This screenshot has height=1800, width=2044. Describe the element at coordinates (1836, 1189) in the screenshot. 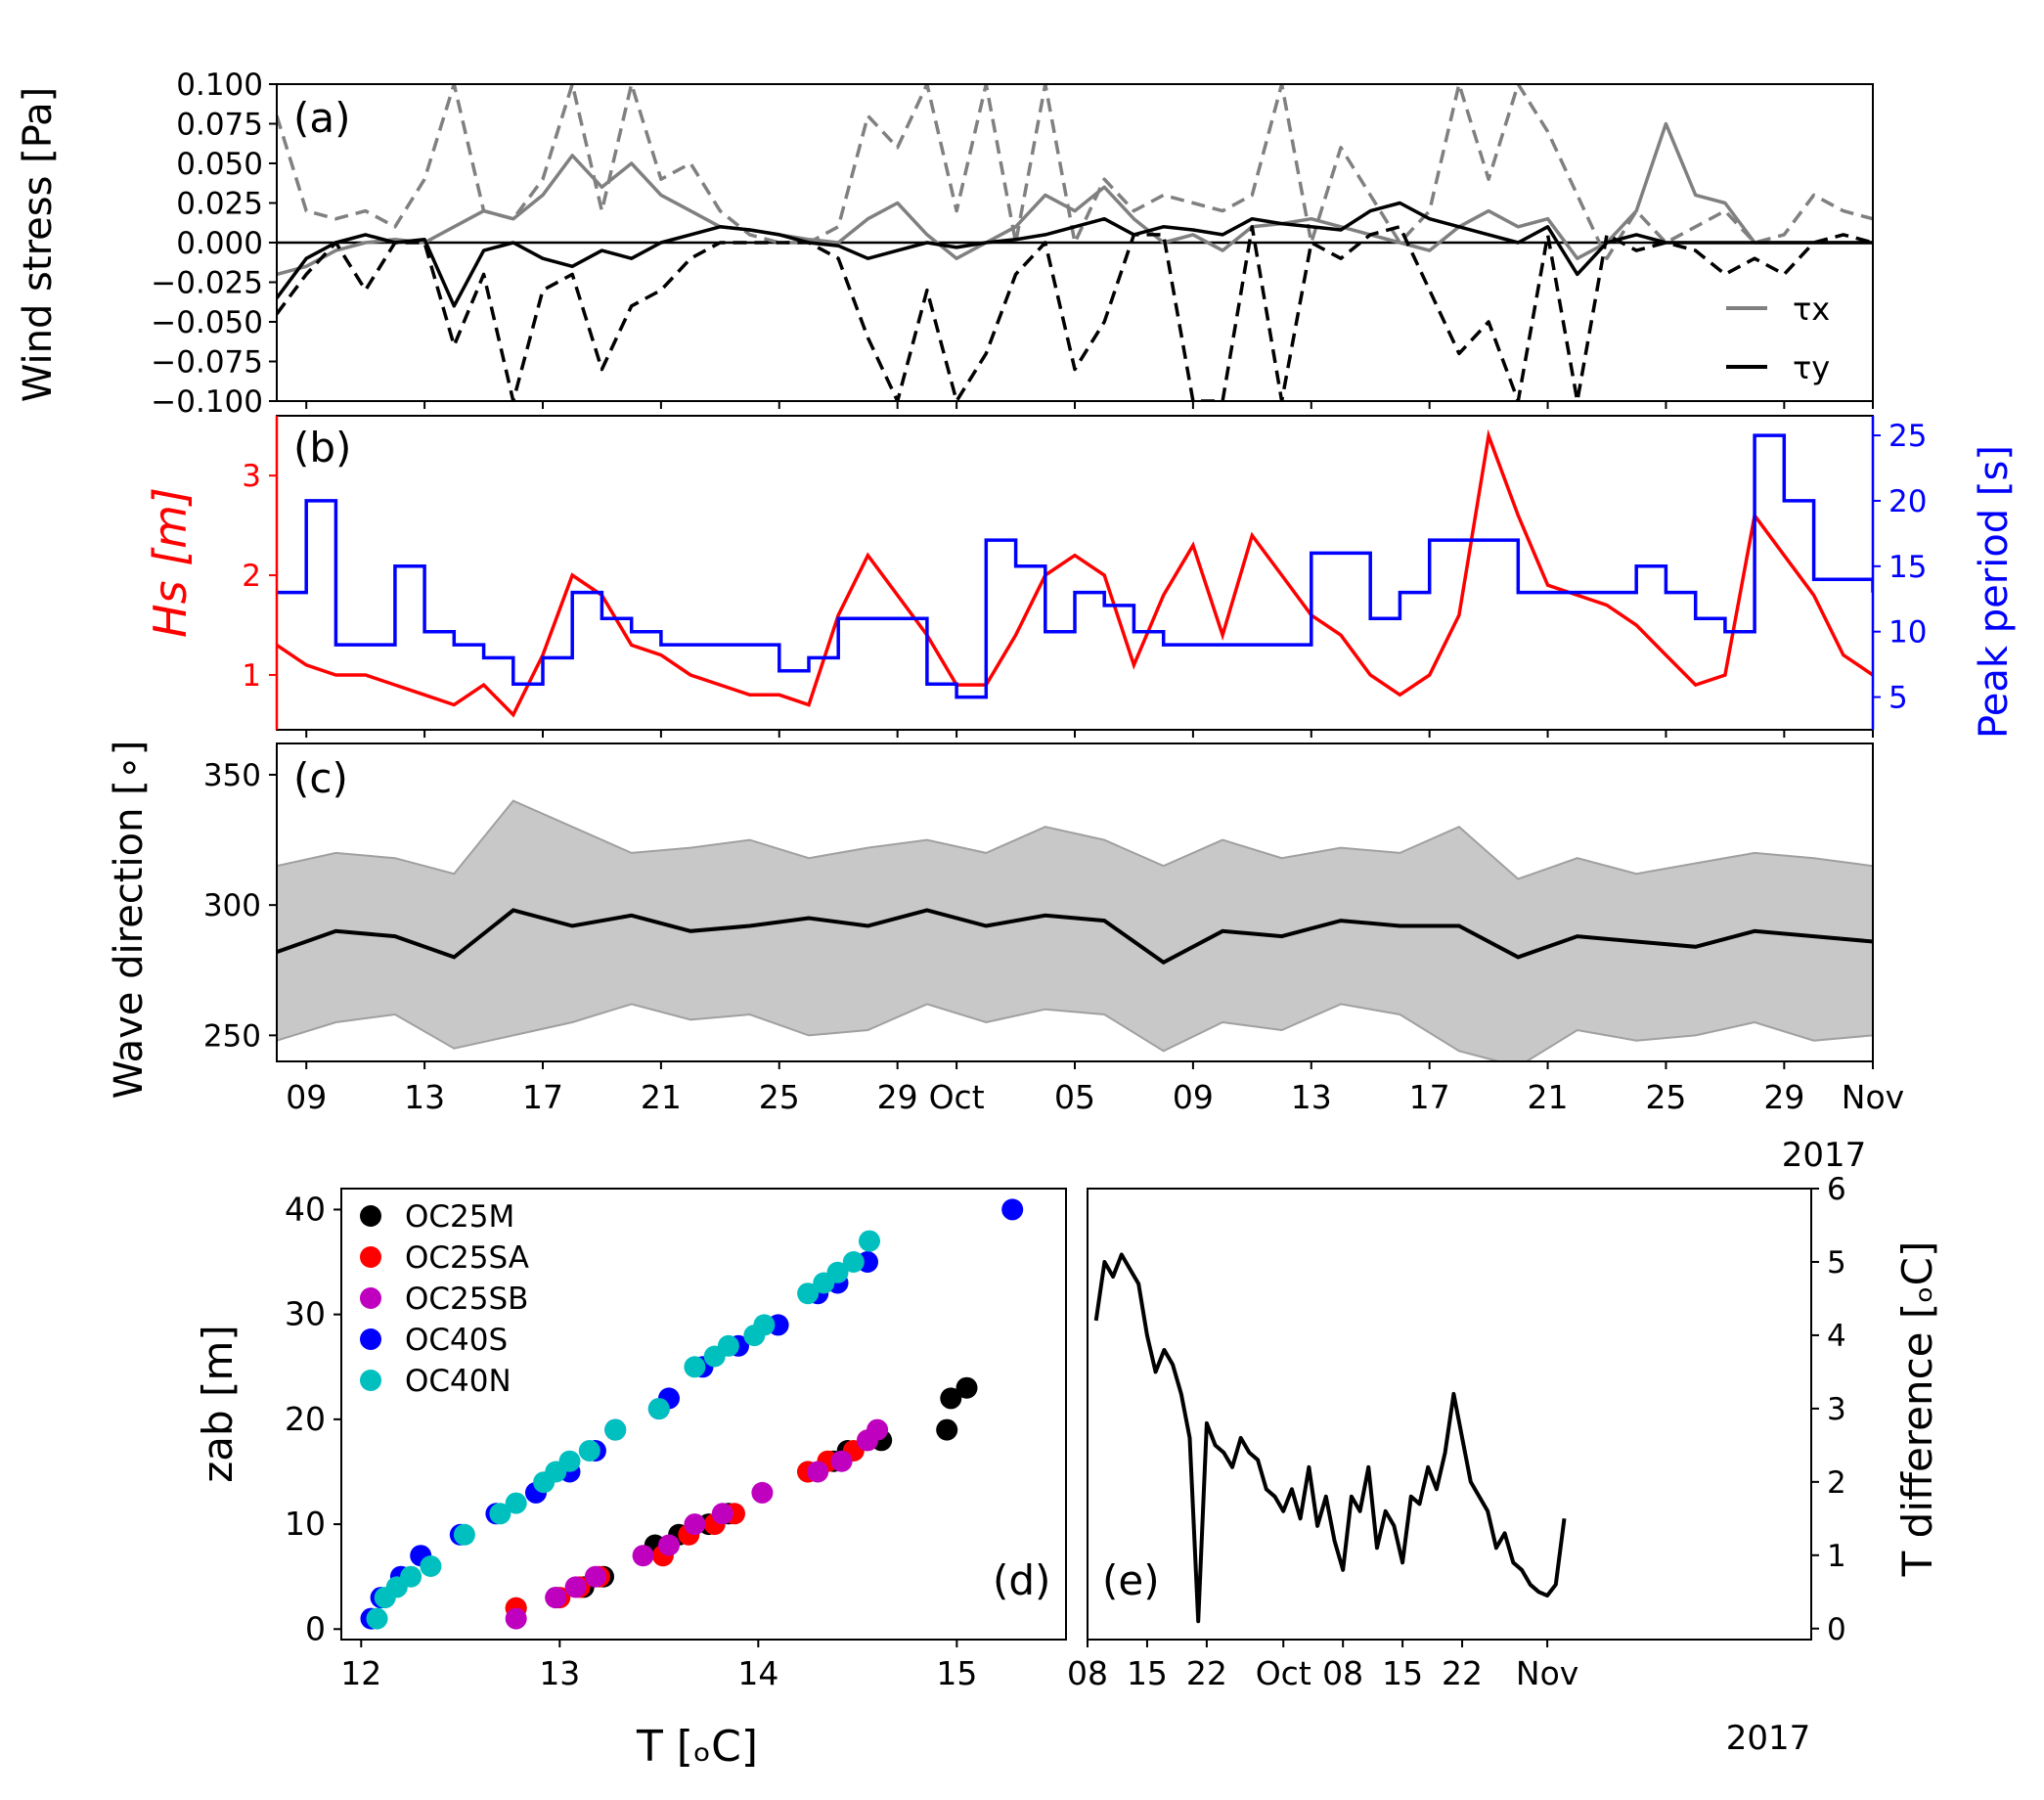

I see `panel-e-ytick-label: 6` at that location.